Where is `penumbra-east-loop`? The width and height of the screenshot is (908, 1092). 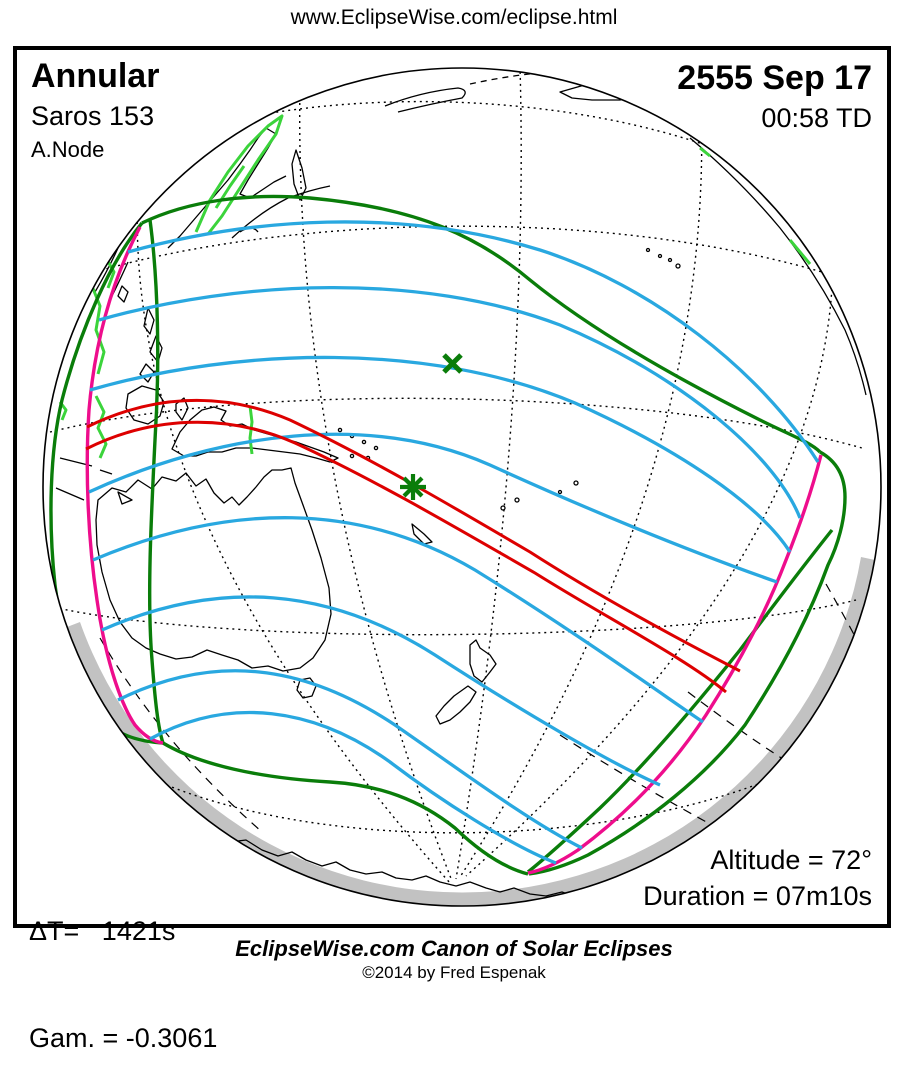
penumbra-east-loop is located at coordinates (687, 663).